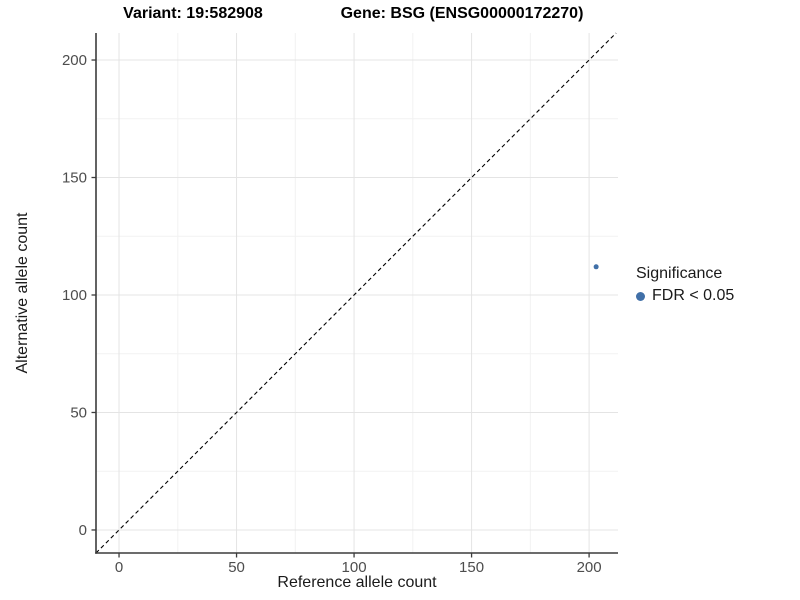 The height and width of the screenshot is (600, 800). What do you see at coordinates (78, 412) in the screenshot?
I see `y-tick-label: 50` at bounding box center [78, 412].